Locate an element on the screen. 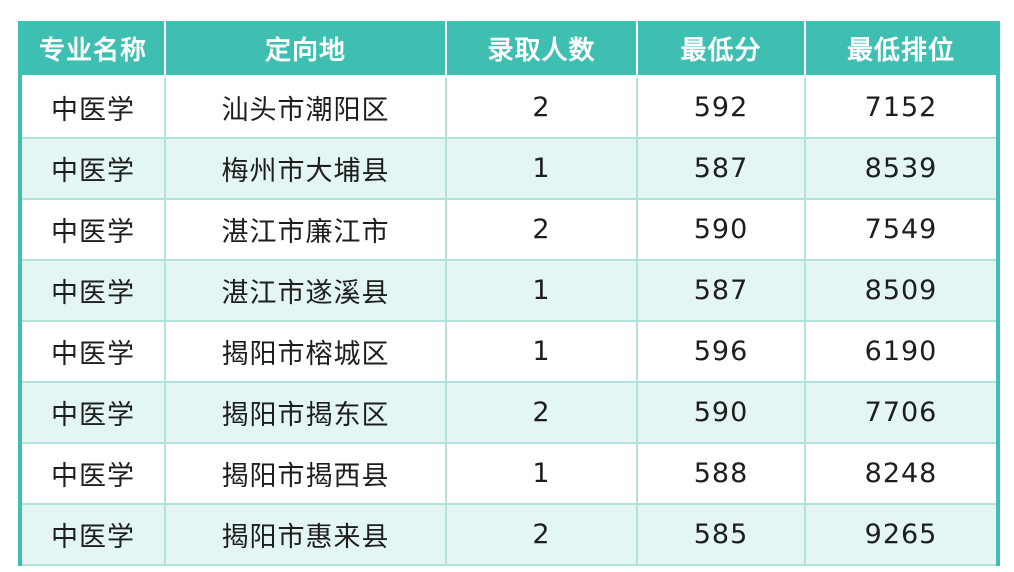 Image resolution: width=1014 pixels, height=572 pixels. table-row: 中医学 汕头市潮阳区 2 592 7152 is located at coordinates (509, 107).